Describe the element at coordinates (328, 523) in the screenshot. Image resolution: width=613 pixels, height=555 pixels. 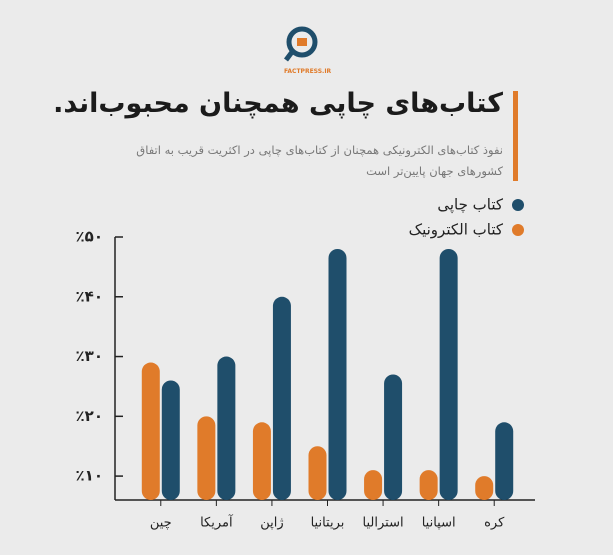
I see `x-tick-label: بریتانیا` at that location.